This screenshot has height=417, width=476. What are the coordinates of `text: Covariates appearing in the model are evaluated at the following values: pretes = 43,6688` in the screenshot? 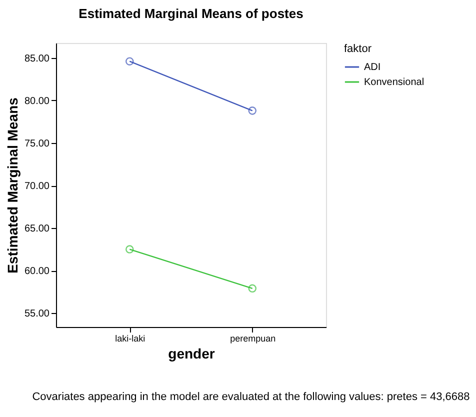 It's located at (251, 397).